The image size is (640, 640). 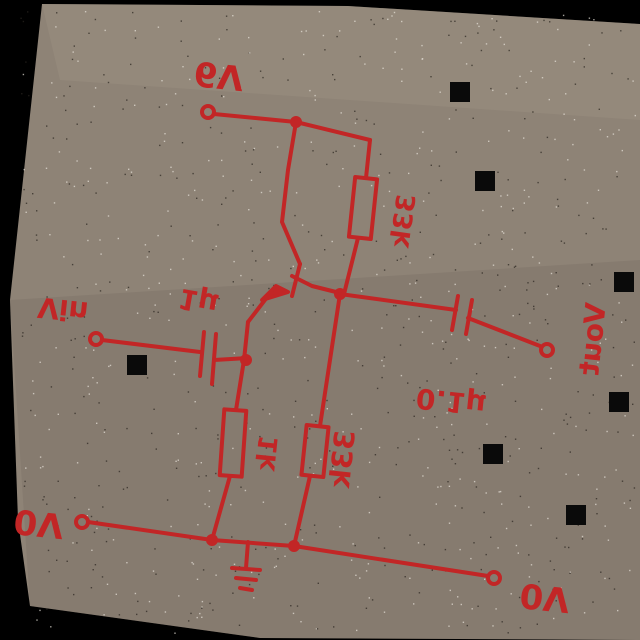 I want to click on transistor-collector, so click(x=291, y=193).